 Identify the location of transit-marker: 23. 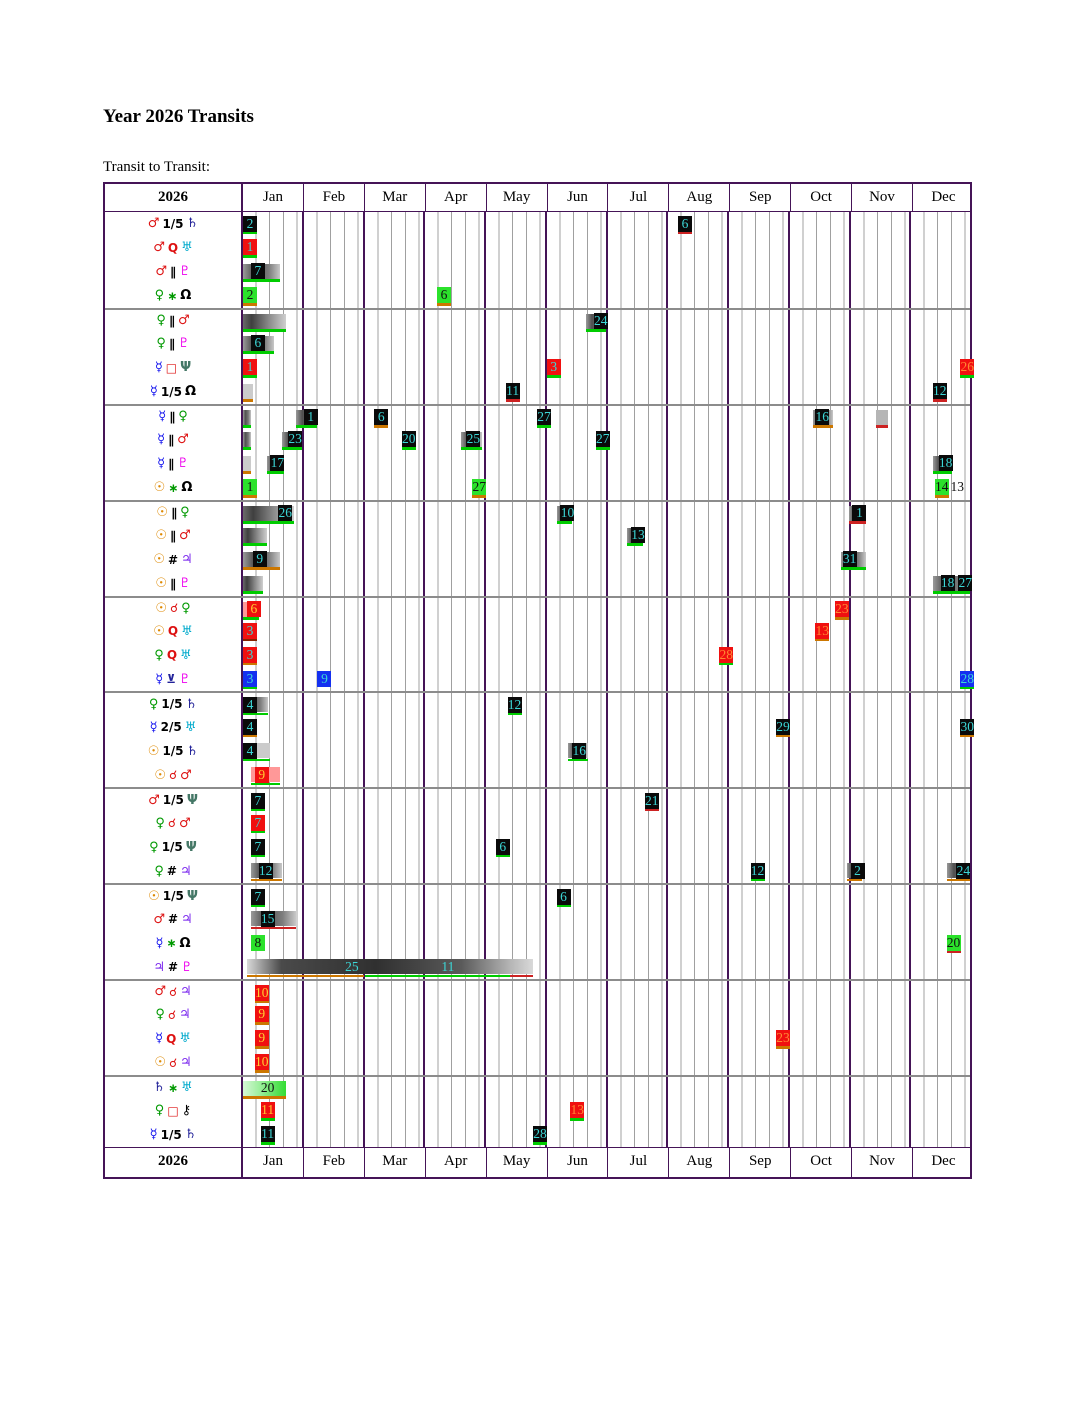
(783, 1038).